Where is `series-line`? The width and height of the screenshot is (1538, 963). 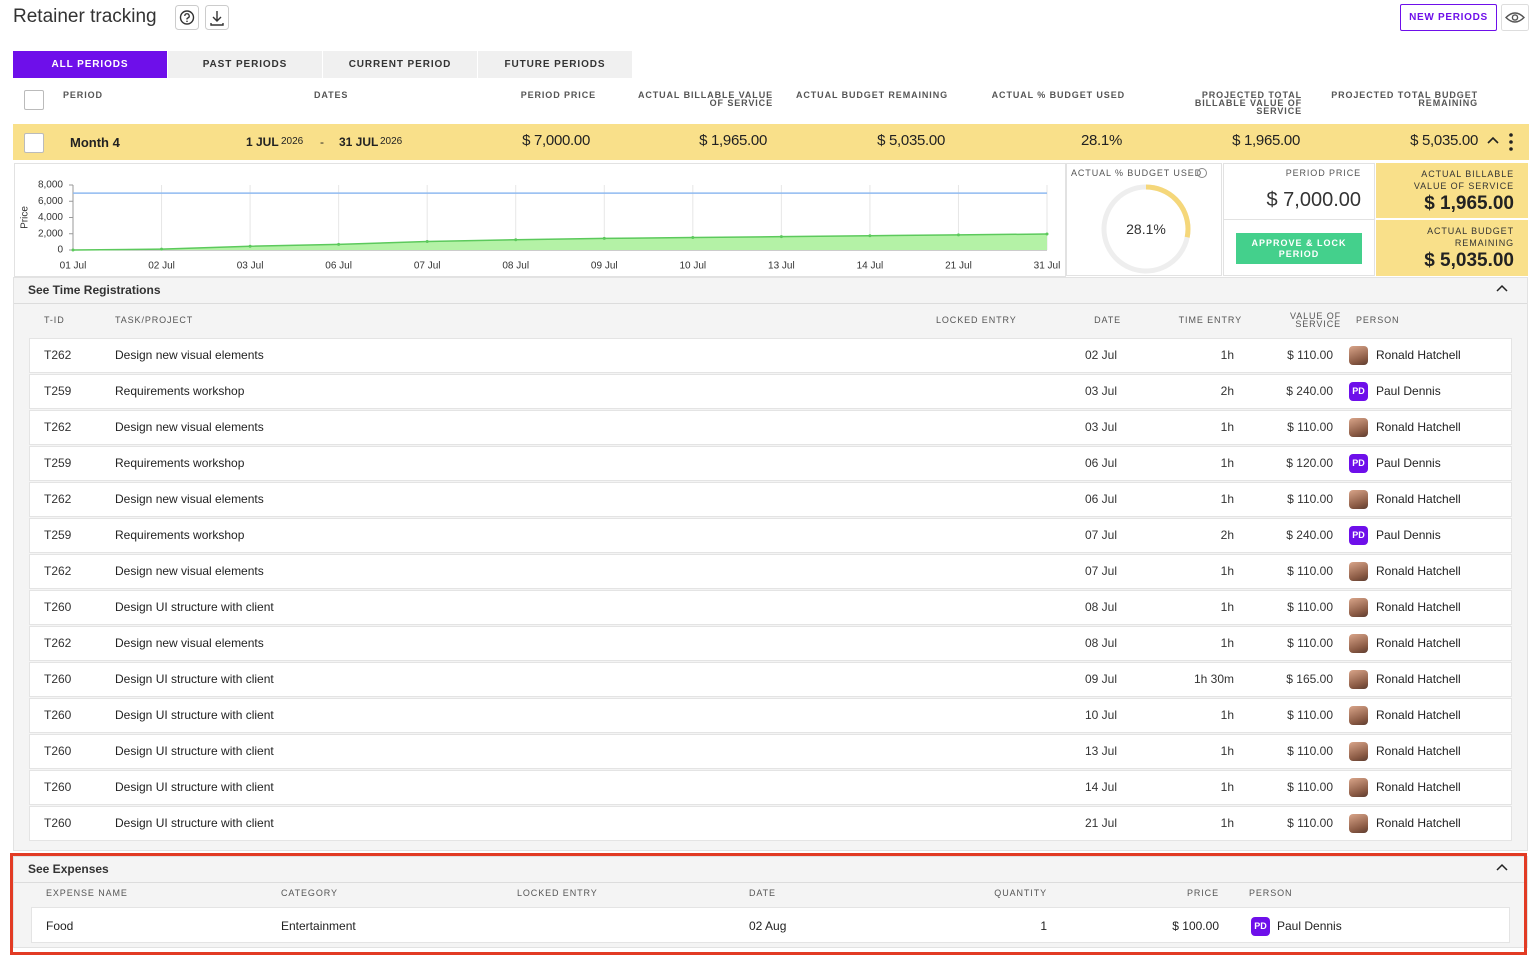 series-line is located at coordinates (560, 242).